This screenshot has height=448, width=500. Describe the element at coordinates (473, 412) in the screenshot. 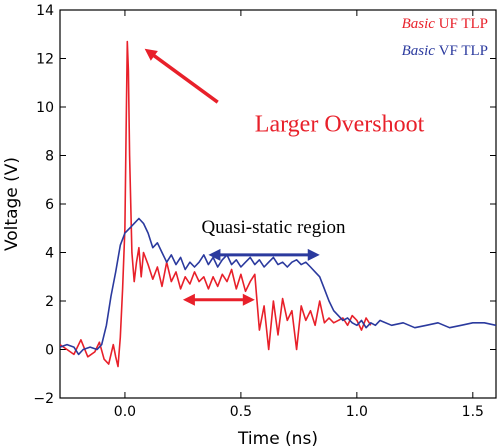

I see `x-tick-label: 1.5` at that location.